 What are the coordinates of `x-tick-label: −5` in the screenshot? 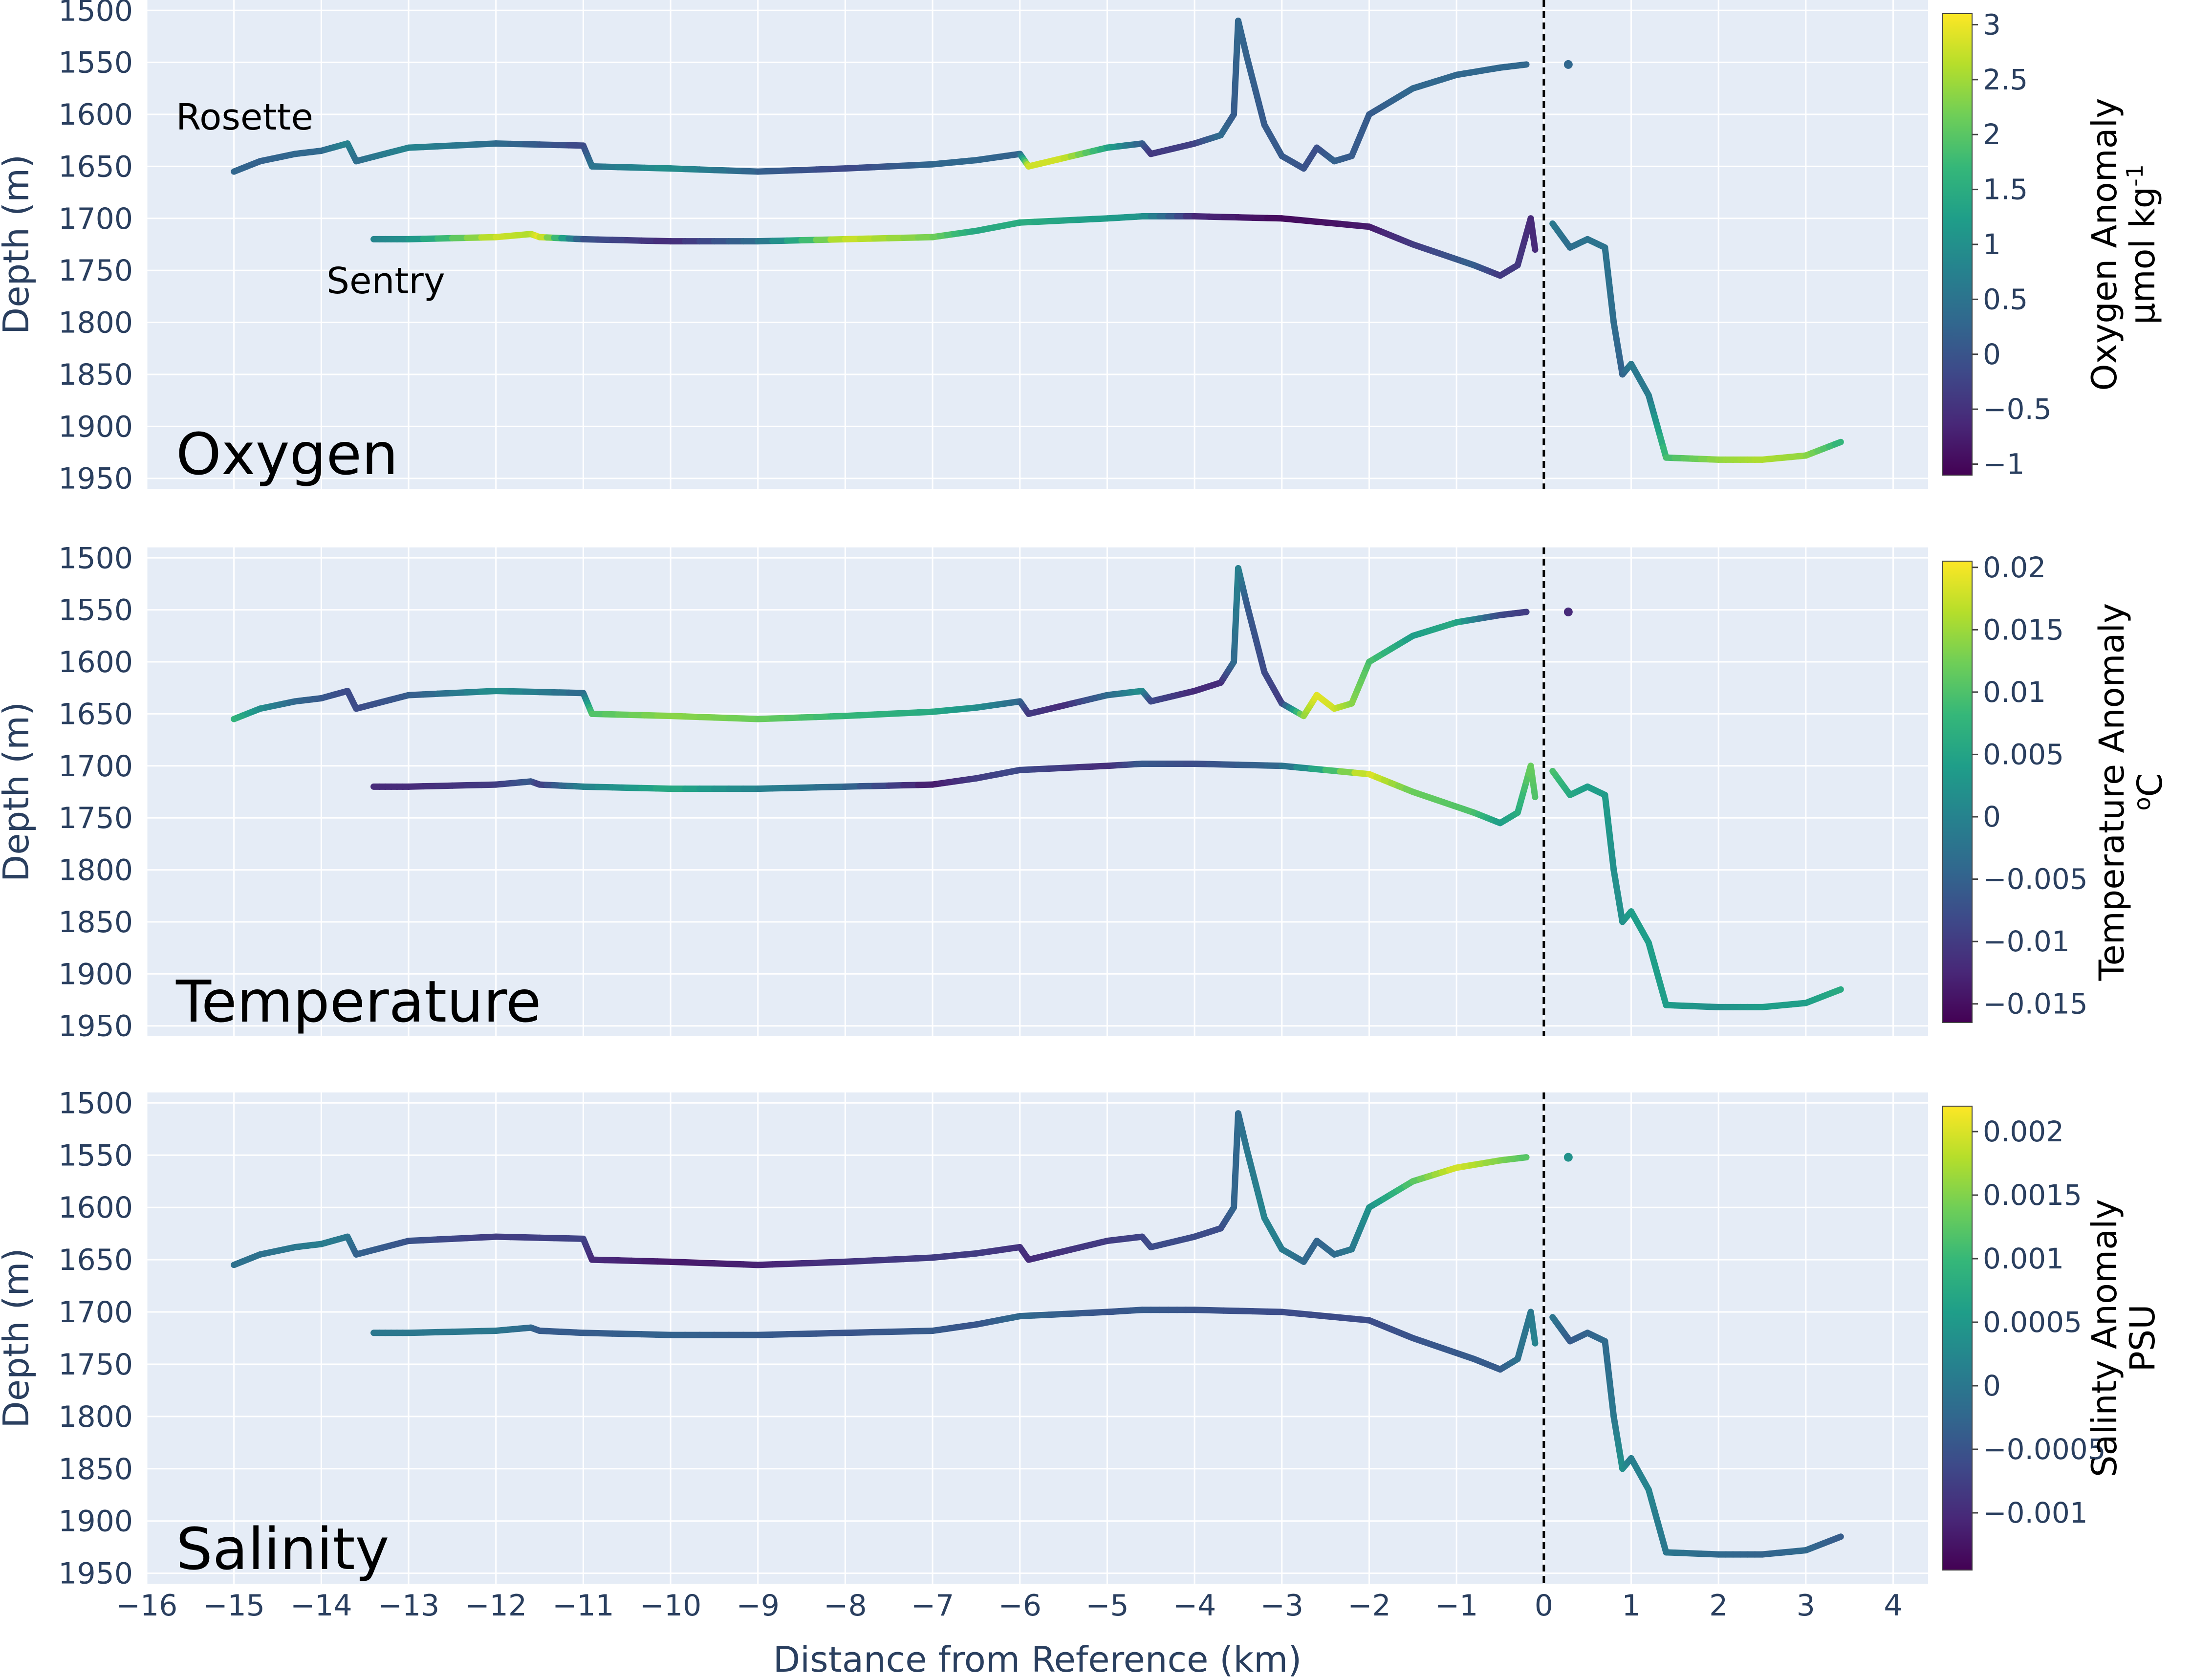 It's located at (1107, 1606).